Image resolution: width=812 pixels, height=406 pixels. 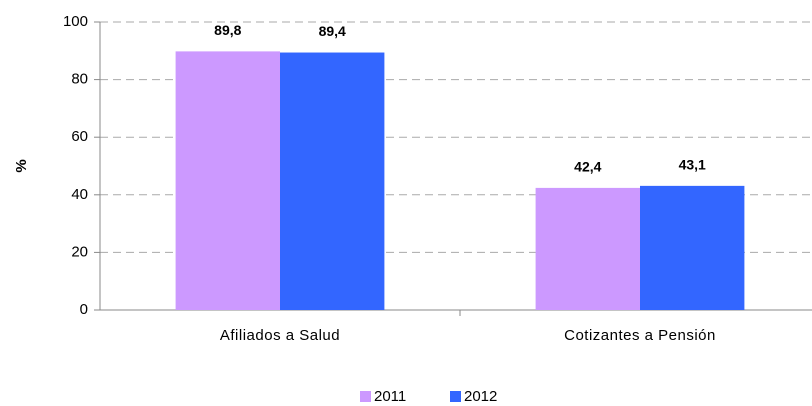 What do you see at coordinates (587, 167) in the screenshot?
I see `value-label: 42,4` at bounding box center [587, 167].